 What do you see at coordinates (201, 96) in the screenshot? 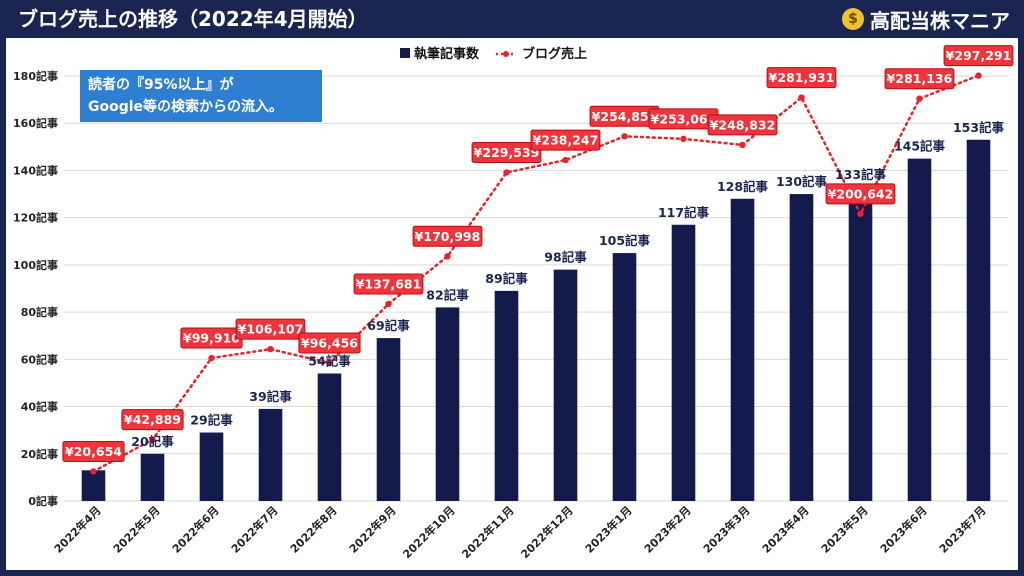
I see `annotation-box: 読者の『95%以上』が Google等の検索からの流入。` at bounding box center [201, 96].